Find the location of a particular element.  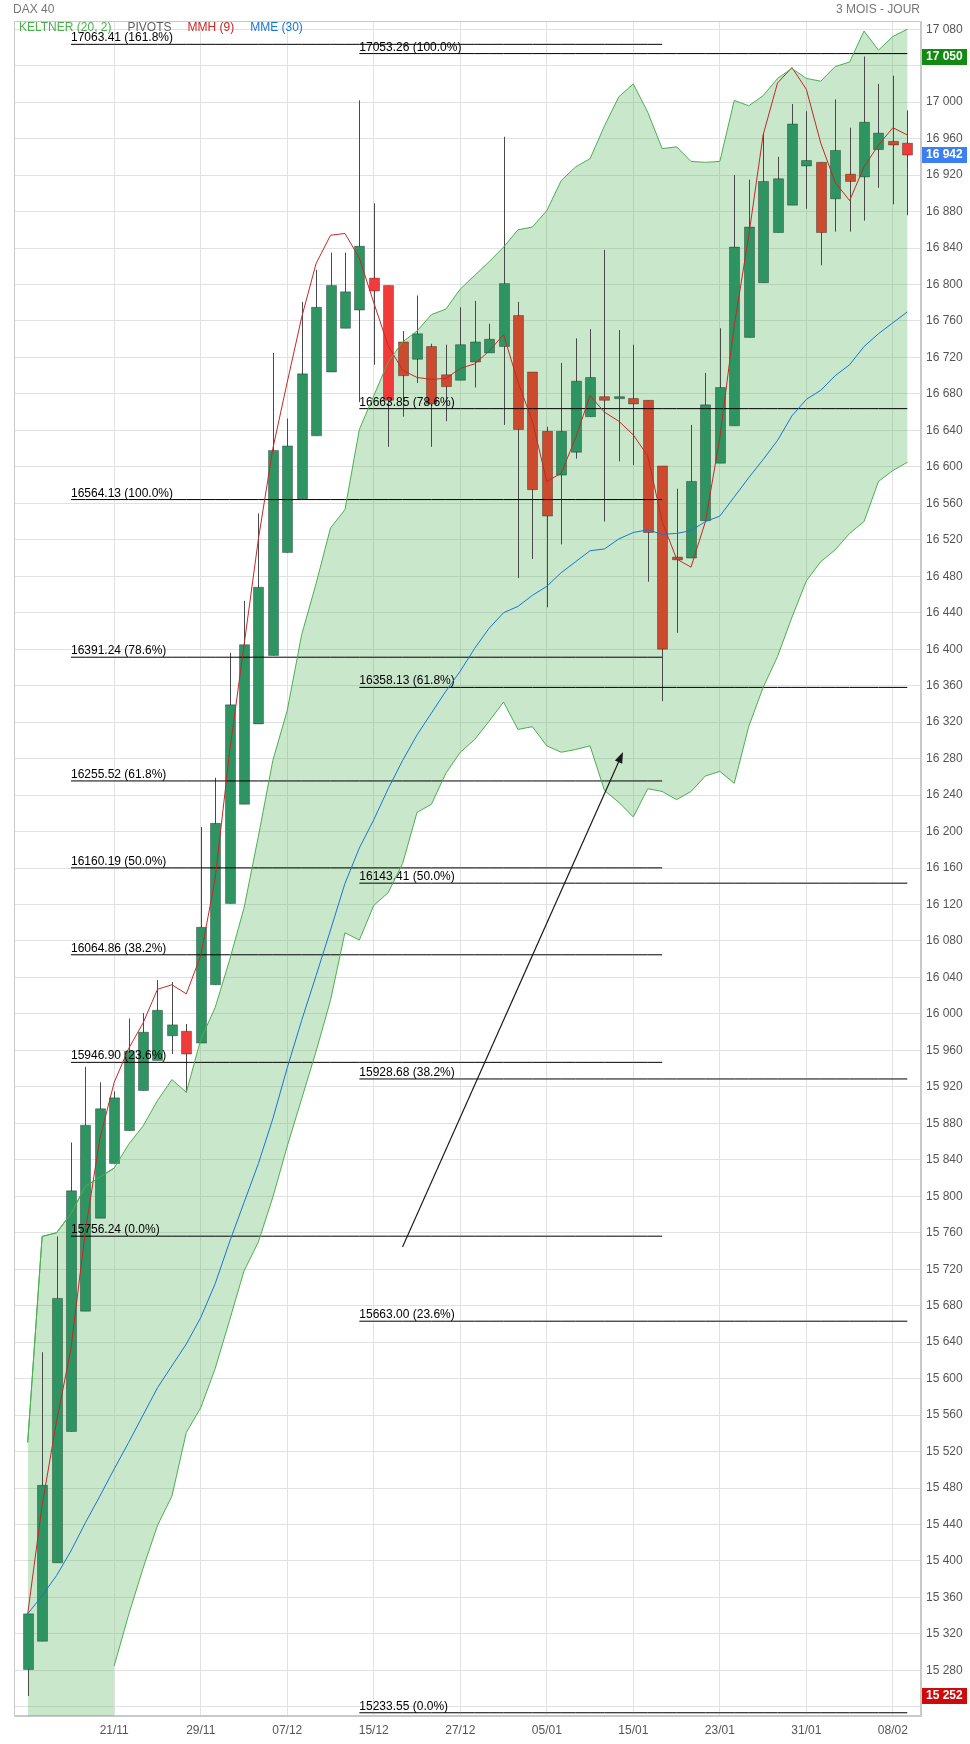

y-tick-label: 16 520 is located at coordinates (945, 539).